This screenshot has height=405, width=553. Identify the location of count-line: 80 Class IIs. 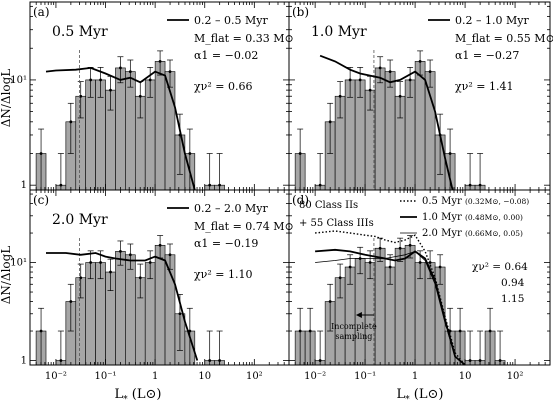
(328, 205).